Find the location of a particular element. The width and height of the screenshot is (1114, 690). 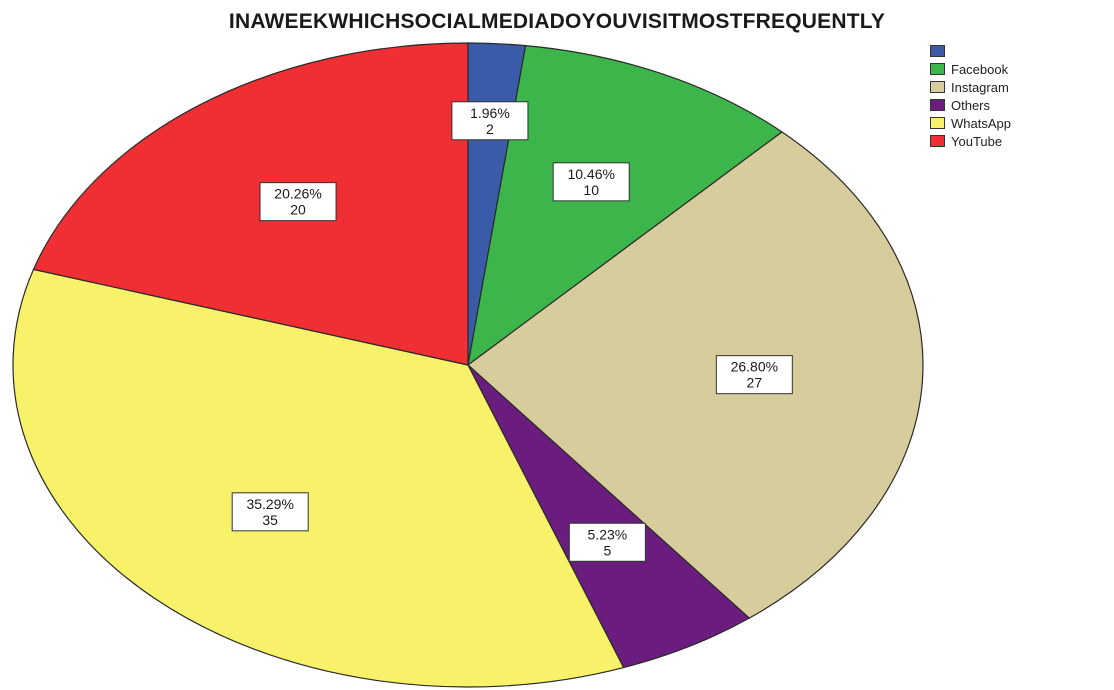

legend-label: WhatsApp is located at coordinates (981, 123).